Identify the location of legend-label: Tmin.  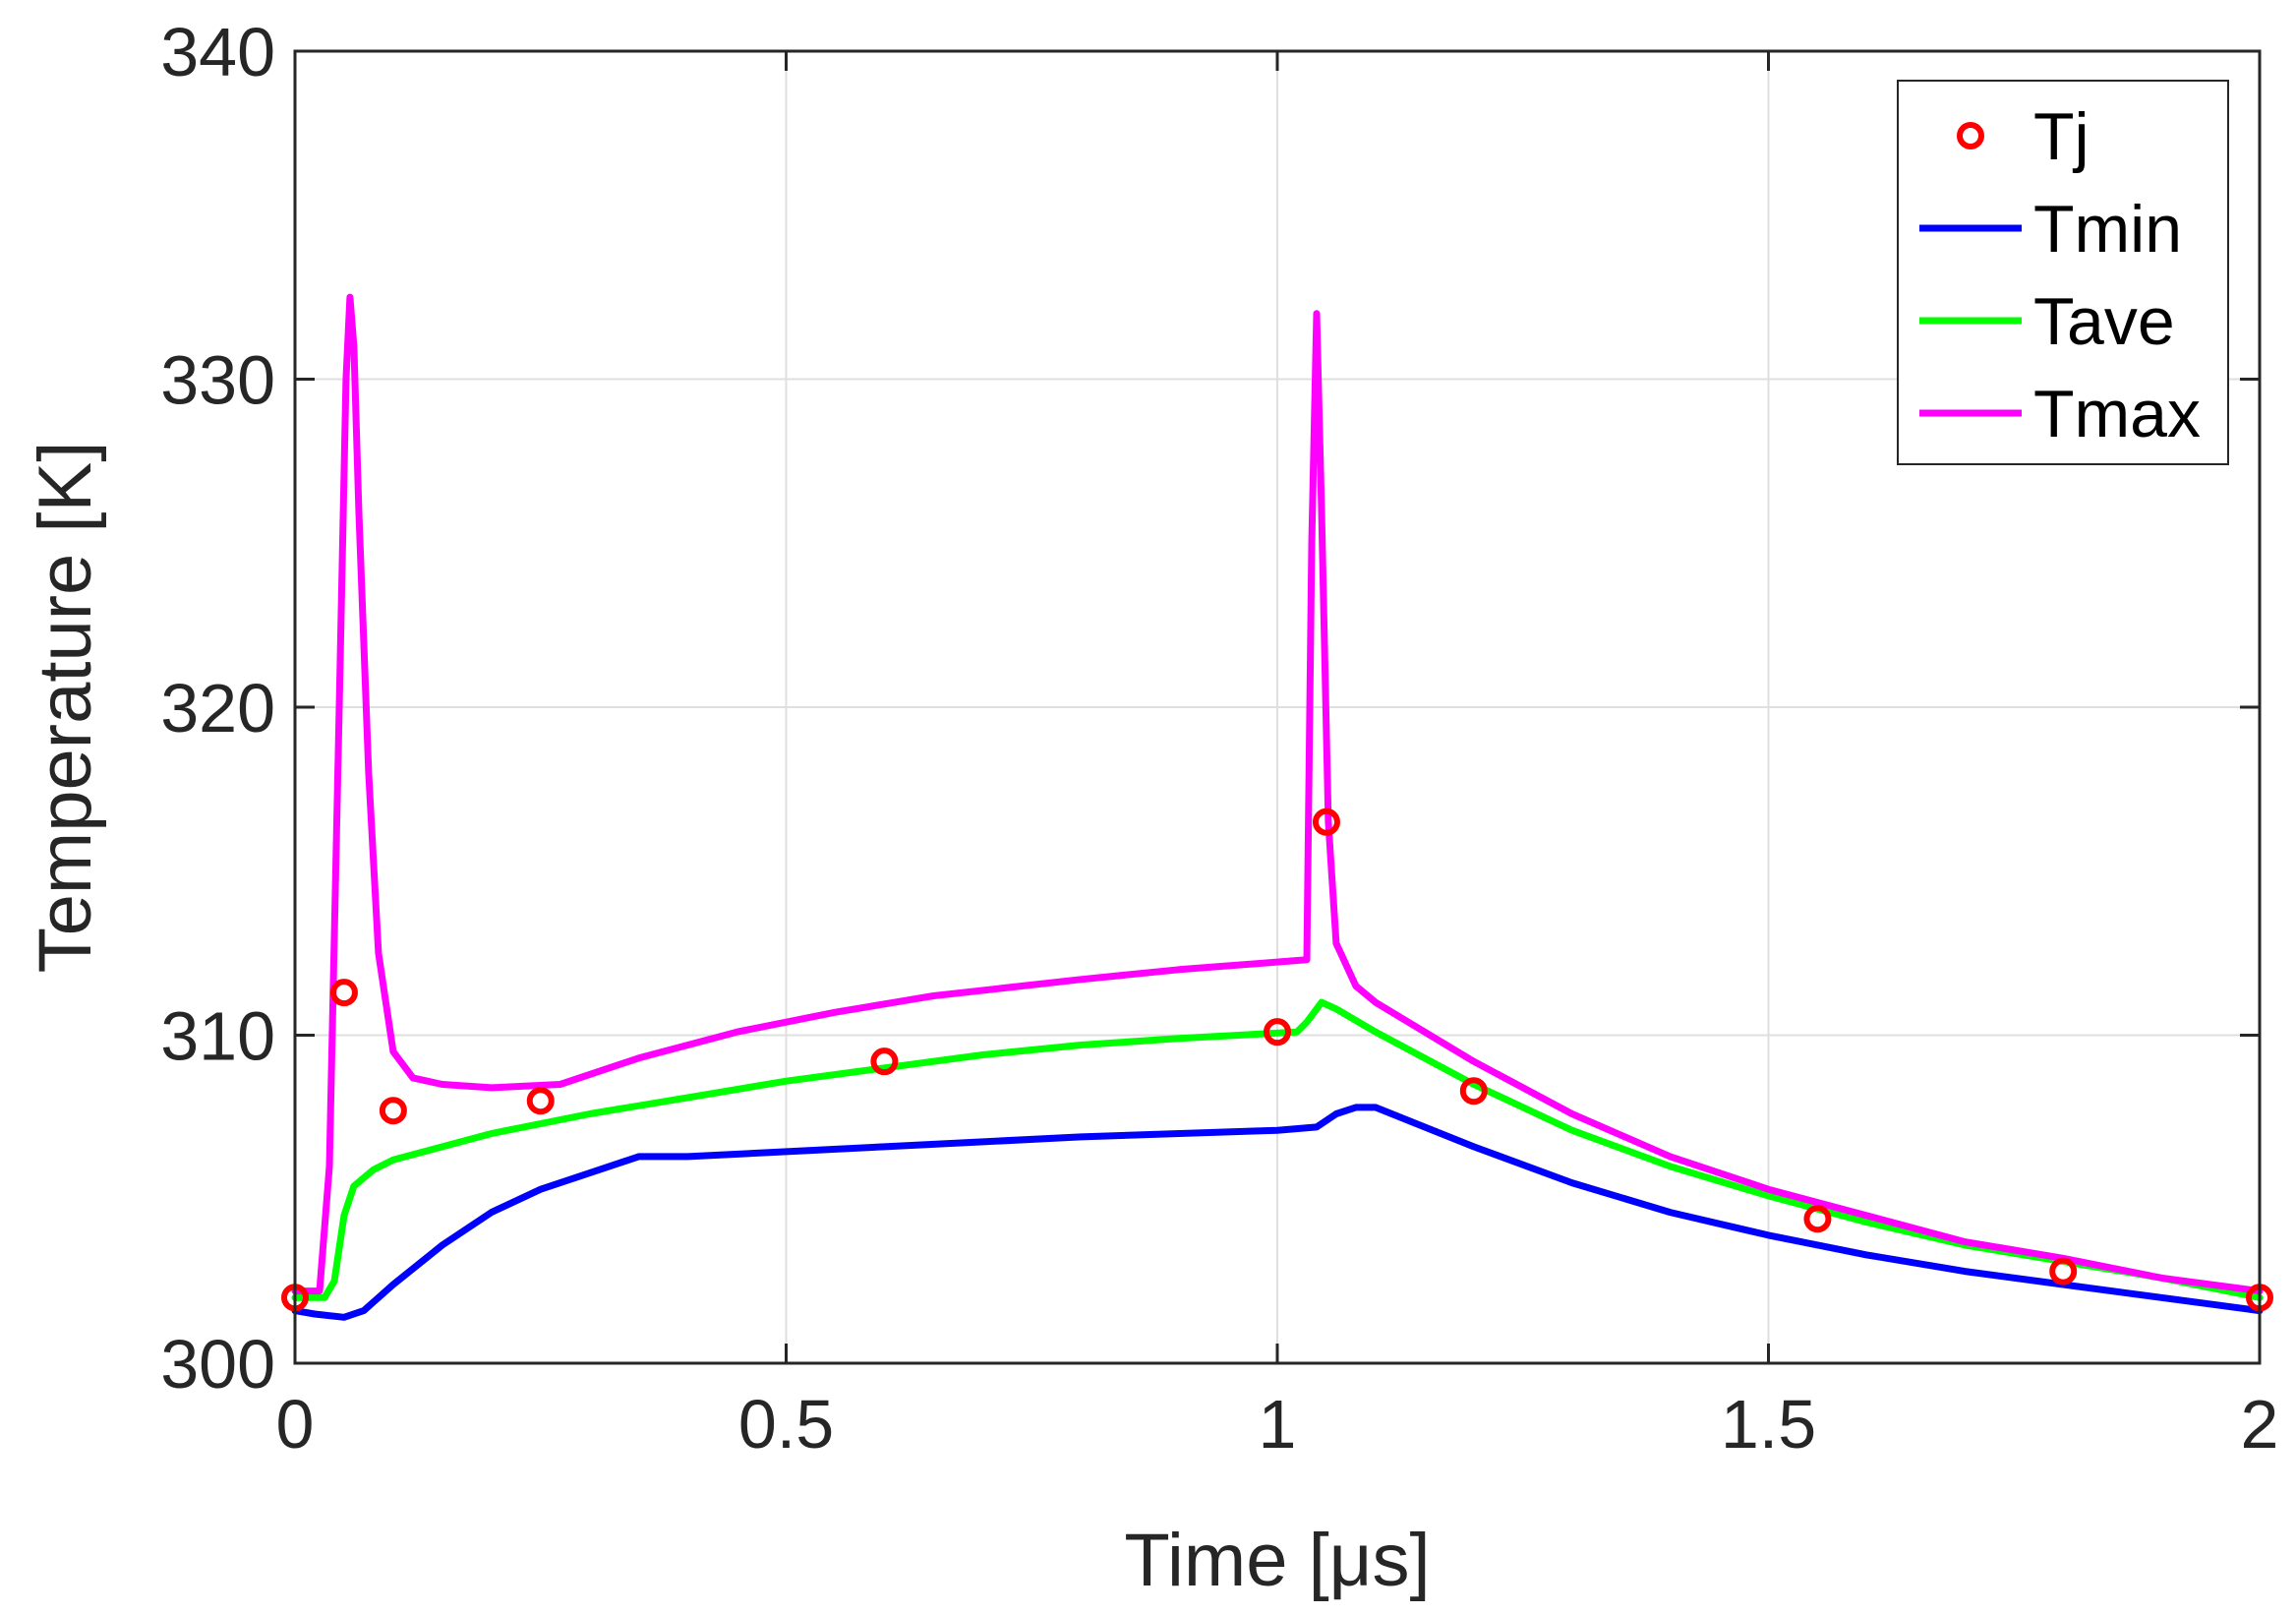
(2107, 230).